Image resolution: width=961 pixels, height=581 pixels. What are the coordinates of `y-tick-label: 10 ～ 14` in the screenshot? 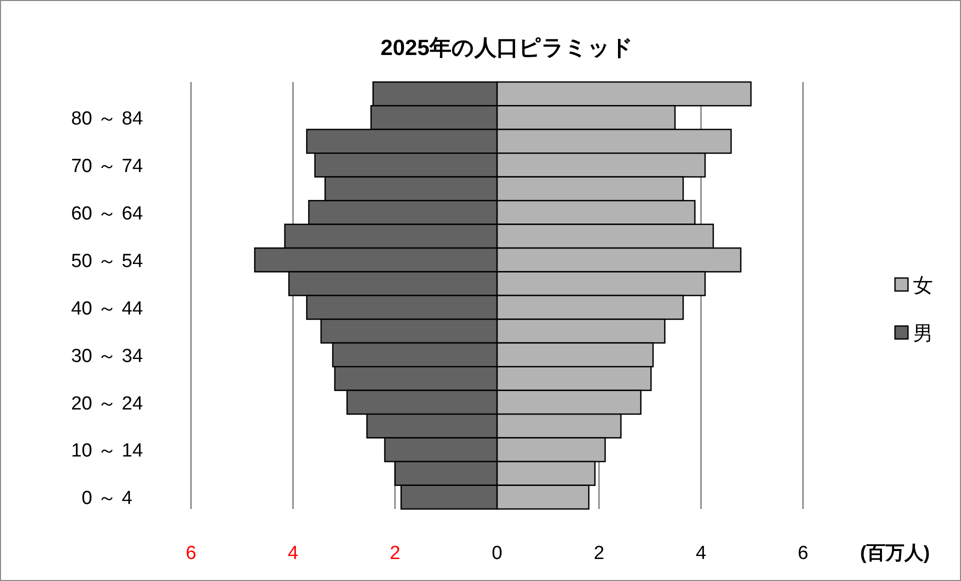 It's located at (107, 451).